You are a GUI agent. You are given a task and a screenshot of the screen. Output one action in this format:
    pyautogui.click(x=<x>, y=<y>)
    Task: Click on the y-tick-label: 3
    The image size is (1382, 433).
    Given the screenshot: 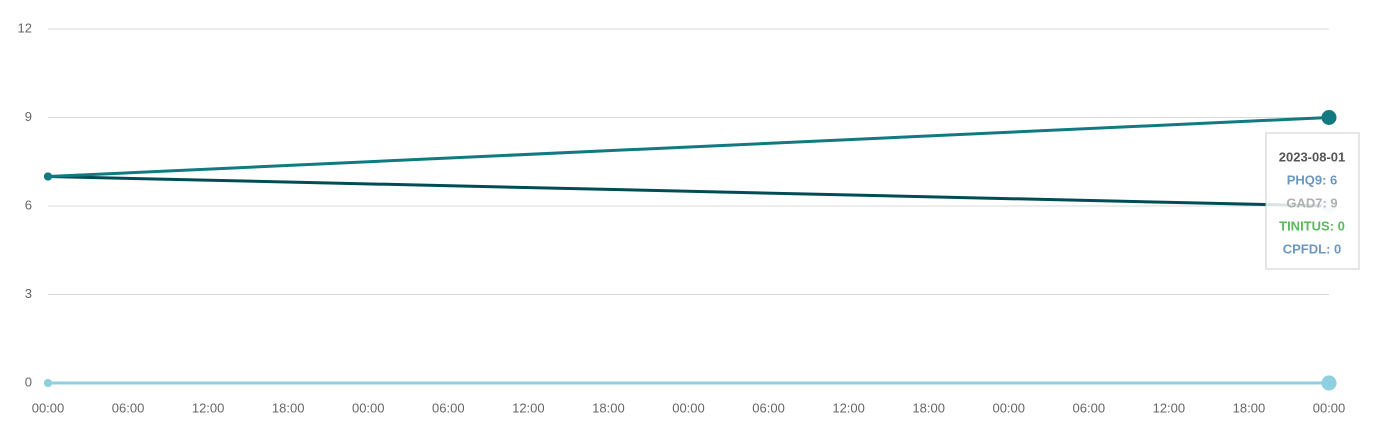 What is the action you would take?
    pyautogui.click(x=28, y=293)
    